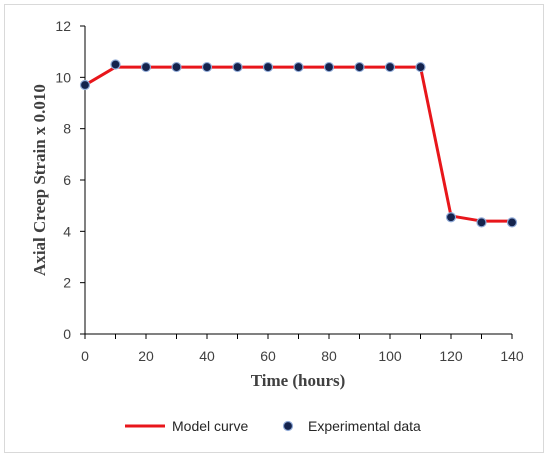 The height and width of the screenshot is (459, 550). I want to click on y-ticks: 0 2 4 6 8 10 12, so click(70, 180).